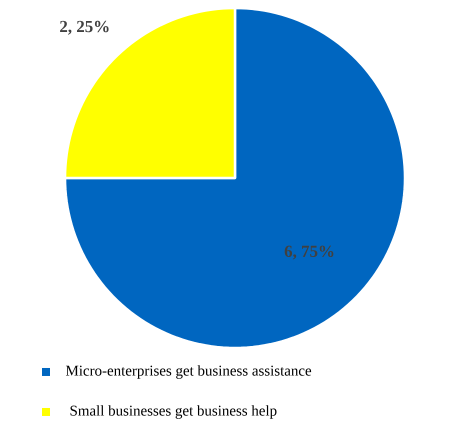 This screenshot has width=456, height=434. What do you see at coordinates (189, 372) in the screenshot?
I see `legend-label: Micro-enterprises get business assistance` at bounding box center [189, 372].